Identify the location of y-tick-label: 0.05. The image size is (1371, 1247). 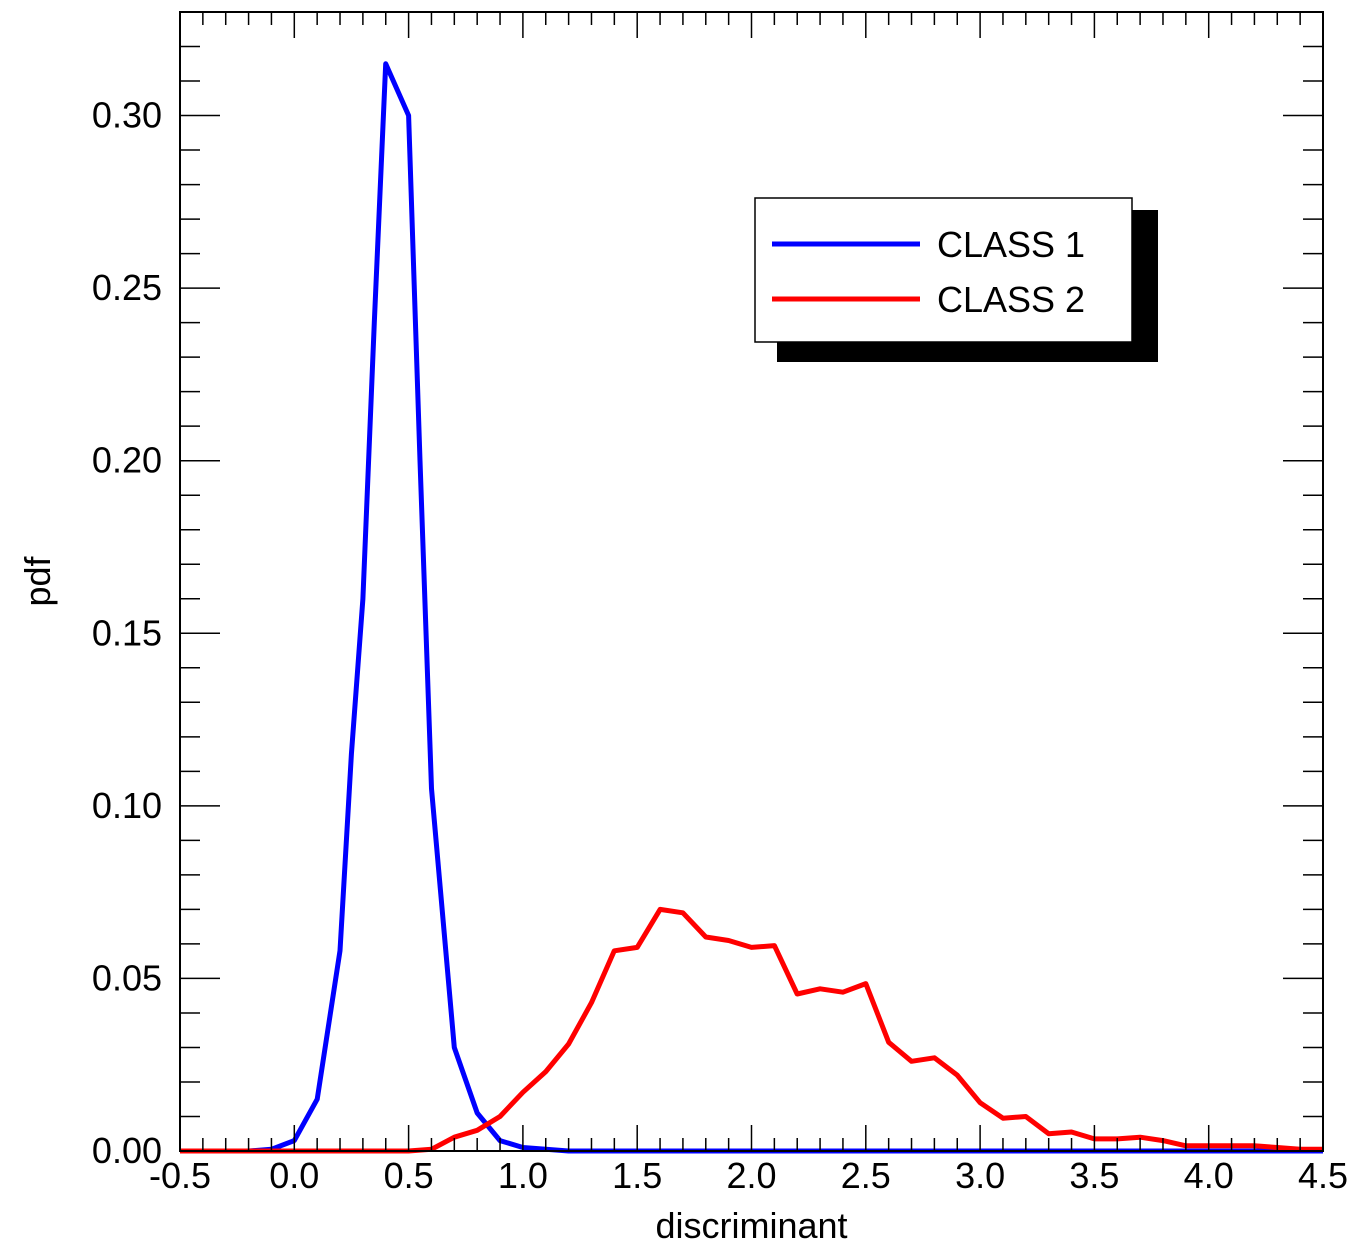
(127, 977).